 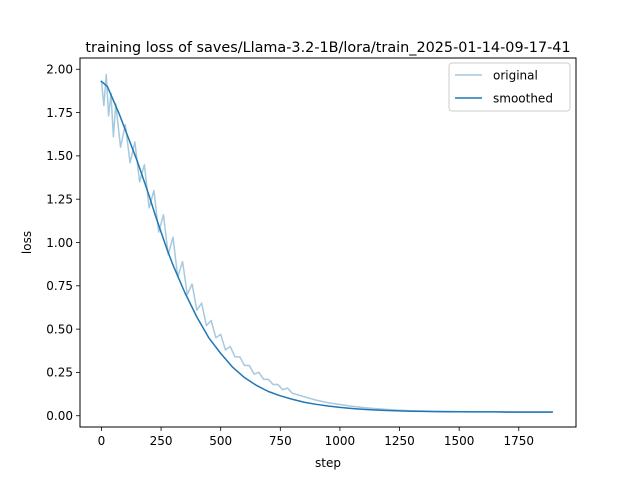 What do you see at coordinates (102, 441) in the screenshot?
I see `x-tick-label: 0` at bounding box center [102, 441].